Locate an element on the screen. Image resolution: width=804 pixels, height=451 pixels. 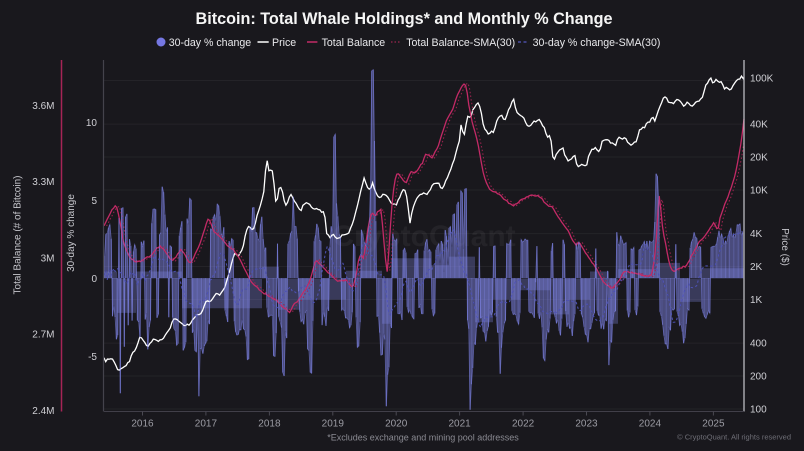
svg-text: 20K is located at coordinates (759, 158).